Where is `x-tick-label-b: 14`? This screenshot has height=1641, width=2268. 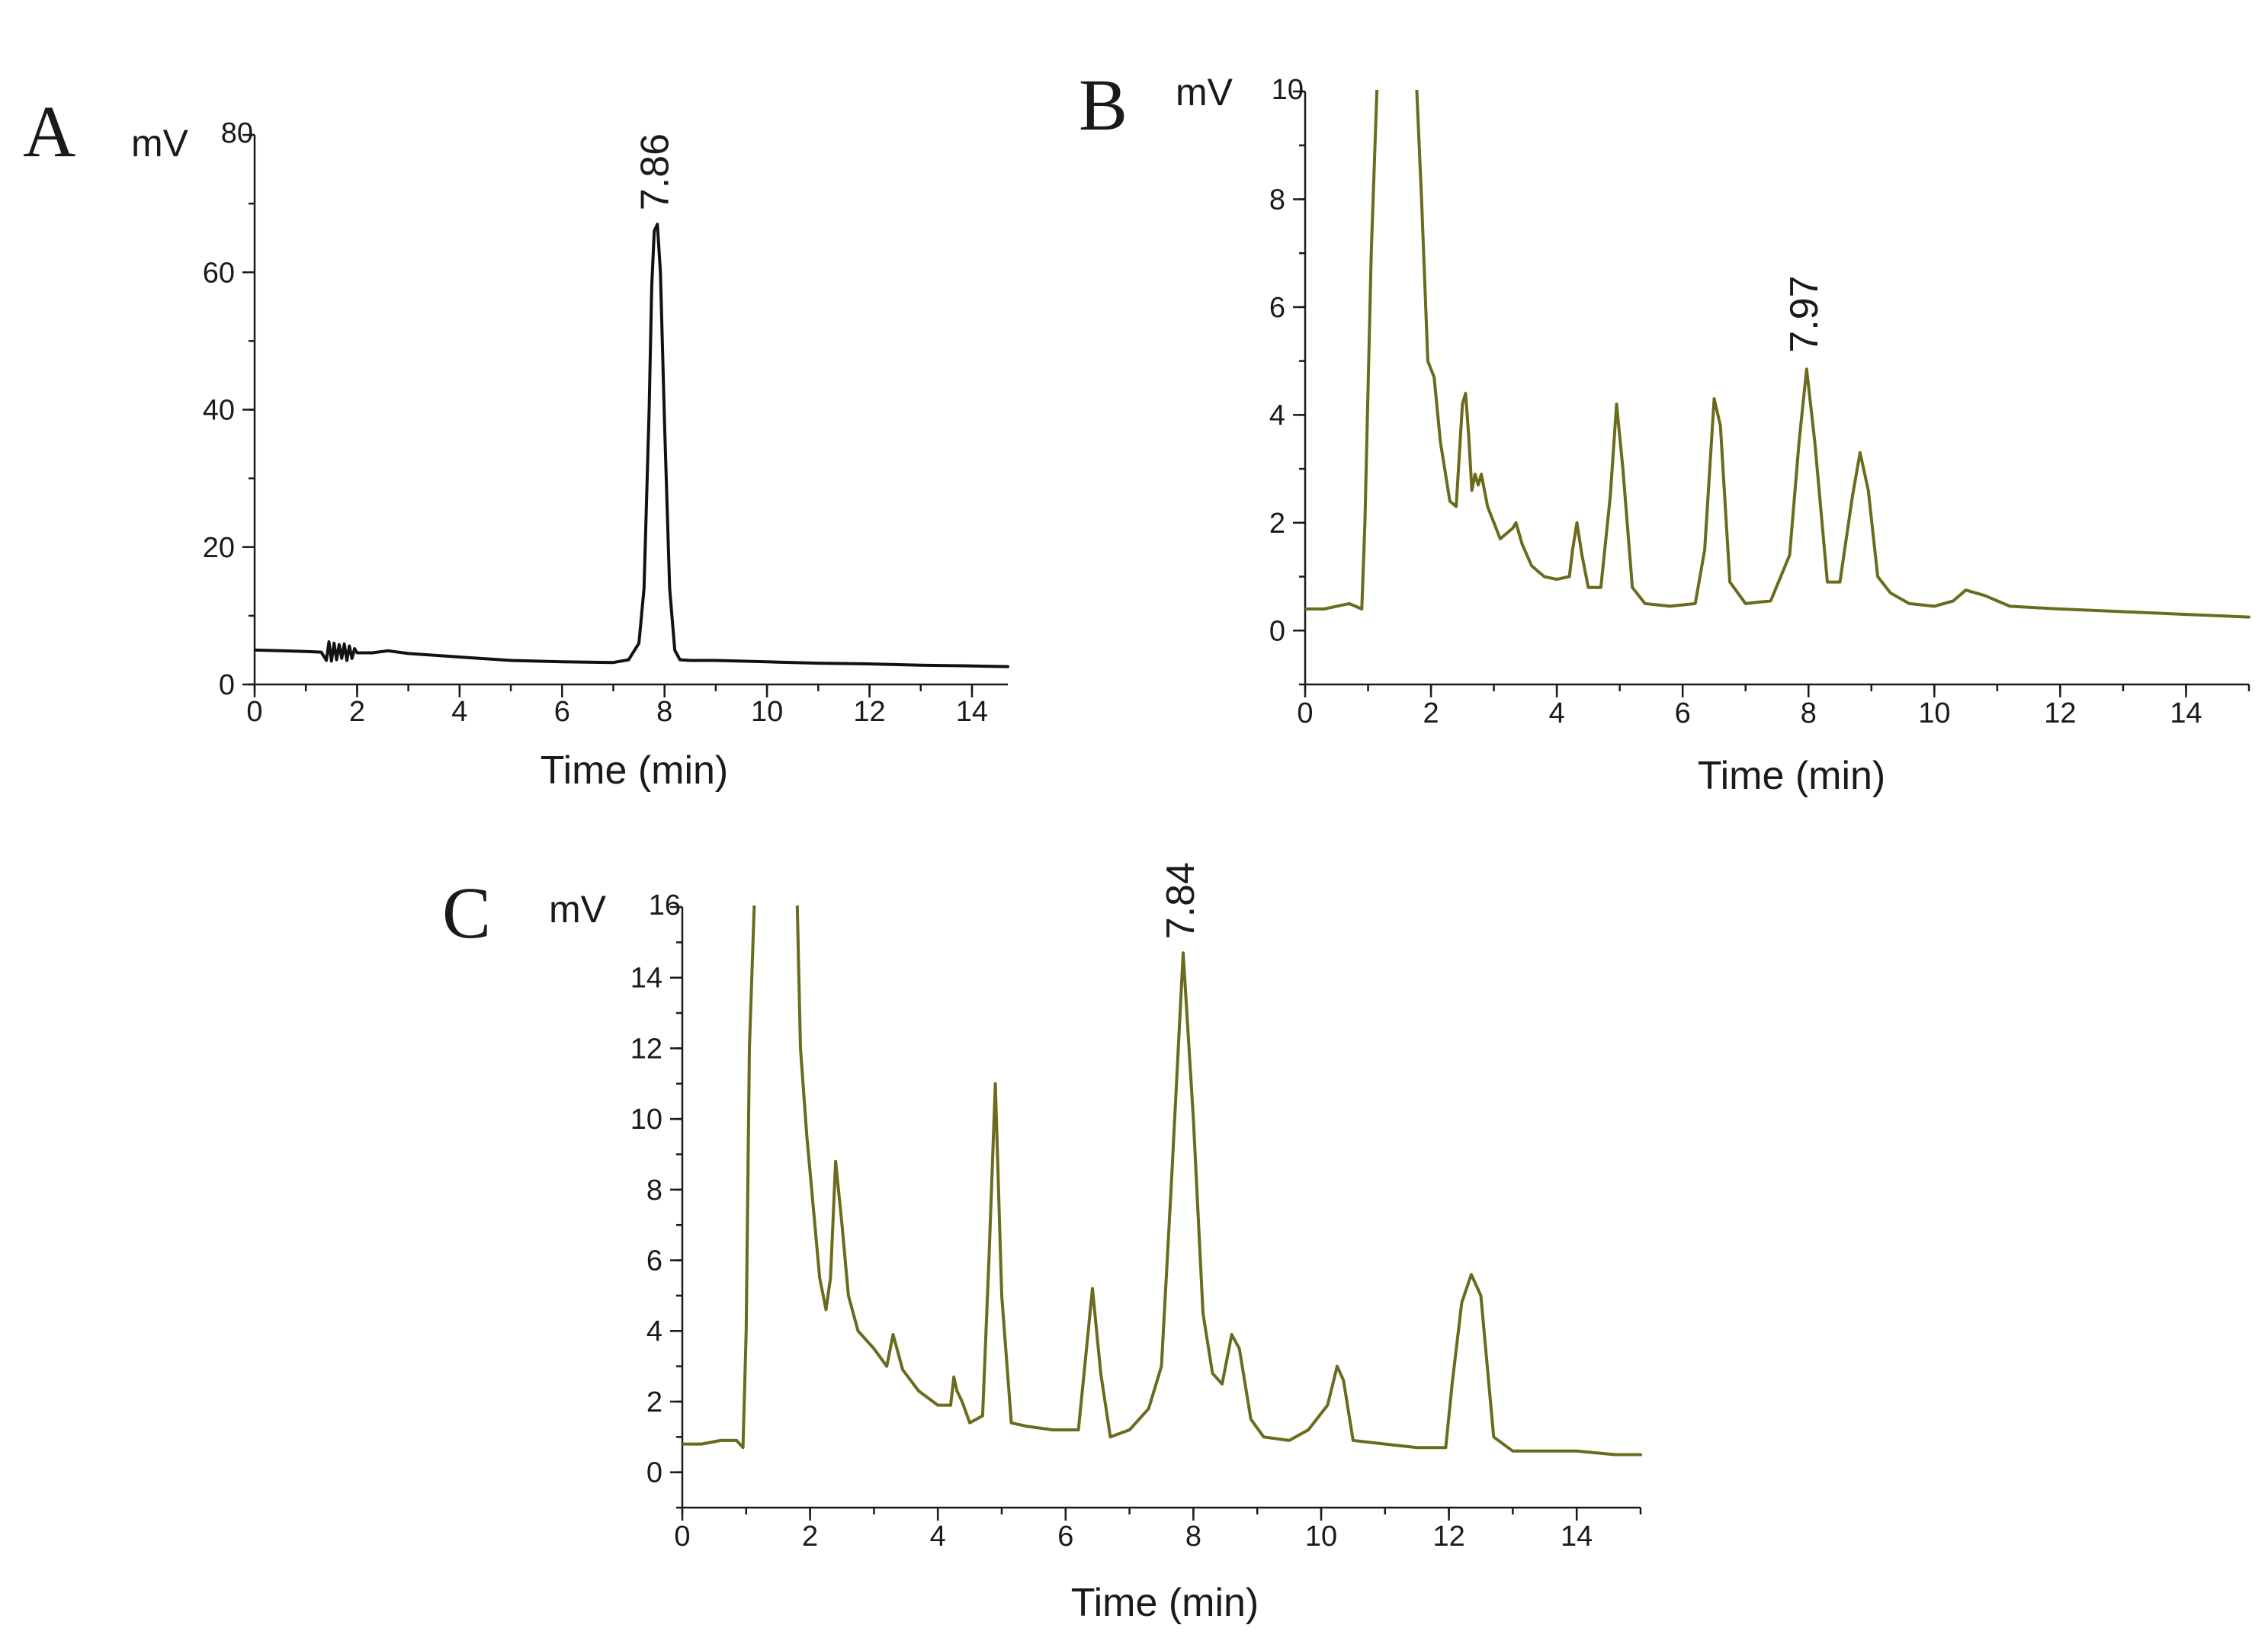 x-tick-label-b: 14 is located at coordinates (2186, 713).